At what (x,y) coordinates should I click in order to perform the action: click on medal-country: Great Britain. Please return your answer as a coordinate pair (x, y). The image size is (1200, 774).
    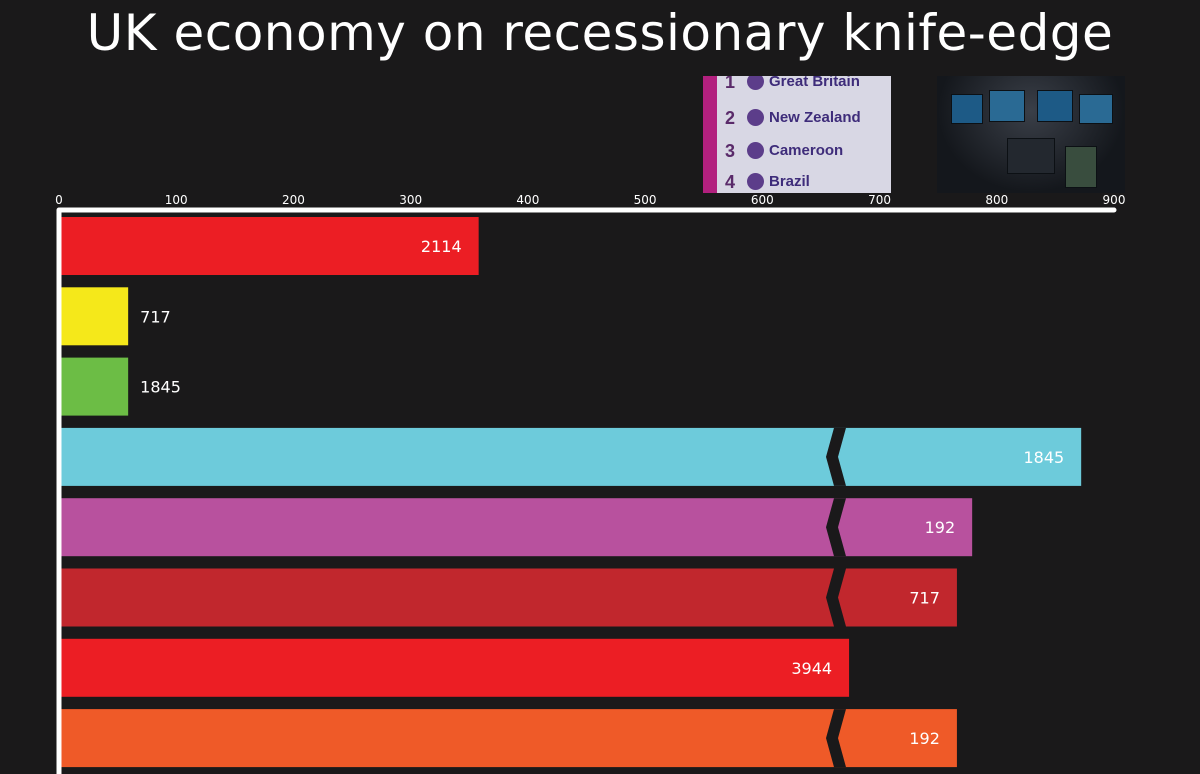
    Looking at the image, I should click on (814, 83).